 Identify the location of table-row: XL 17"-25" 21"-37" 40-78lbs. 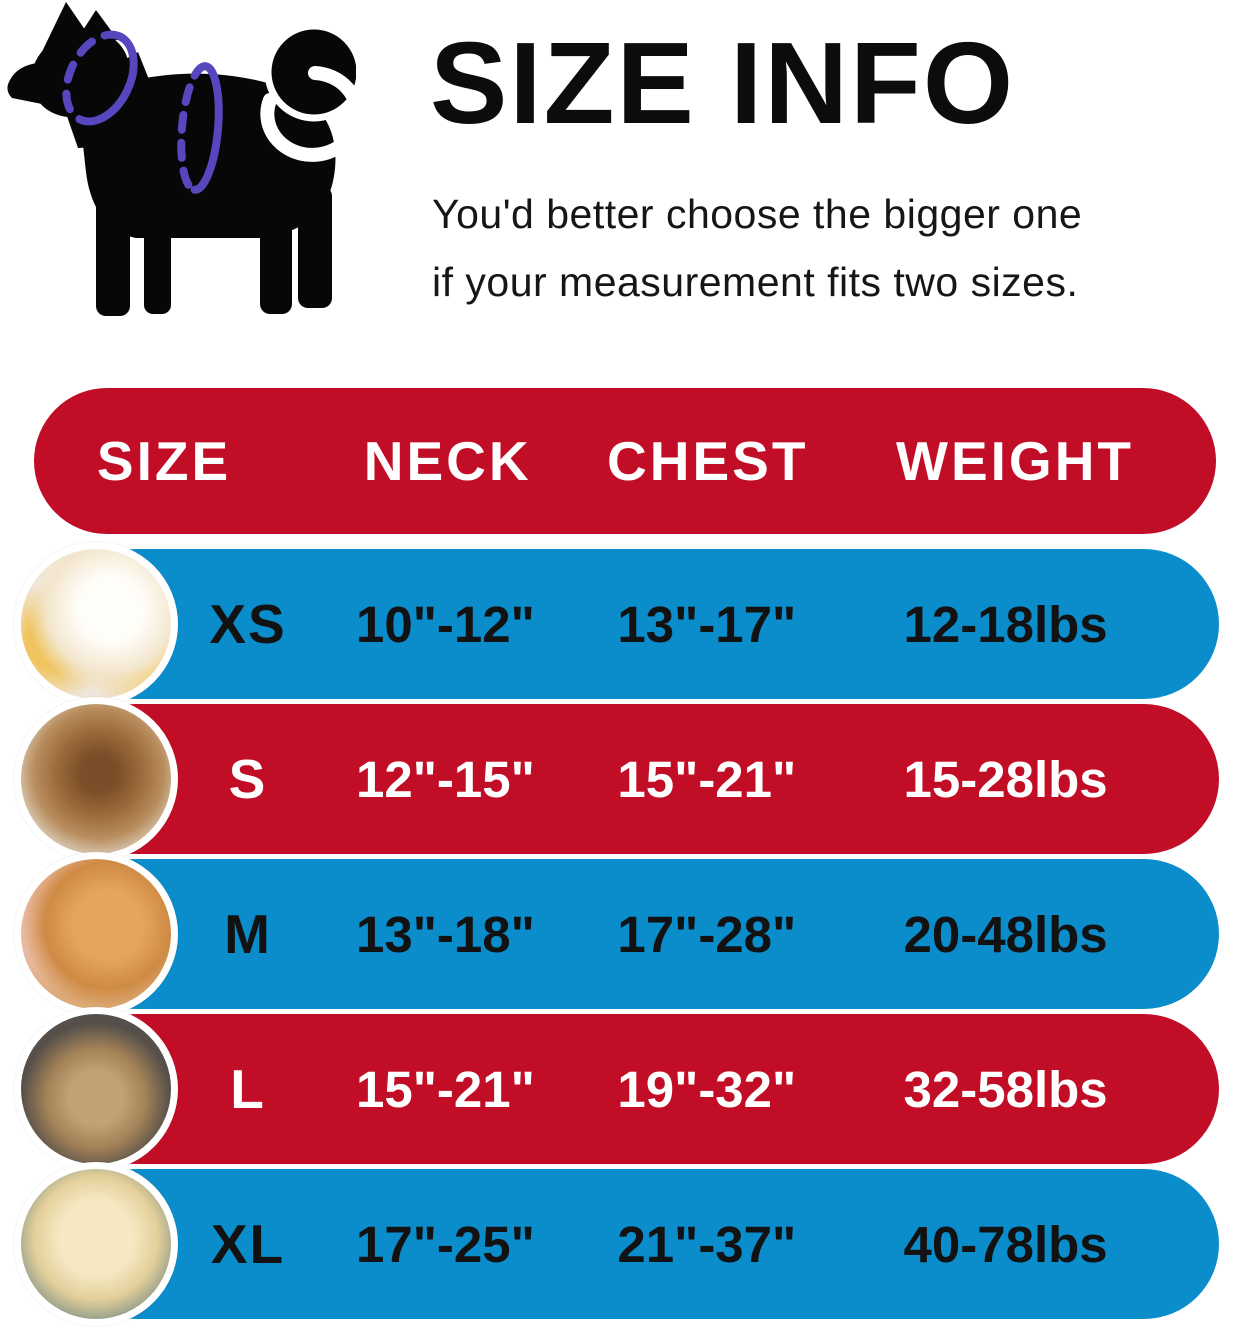
(616, 1244).